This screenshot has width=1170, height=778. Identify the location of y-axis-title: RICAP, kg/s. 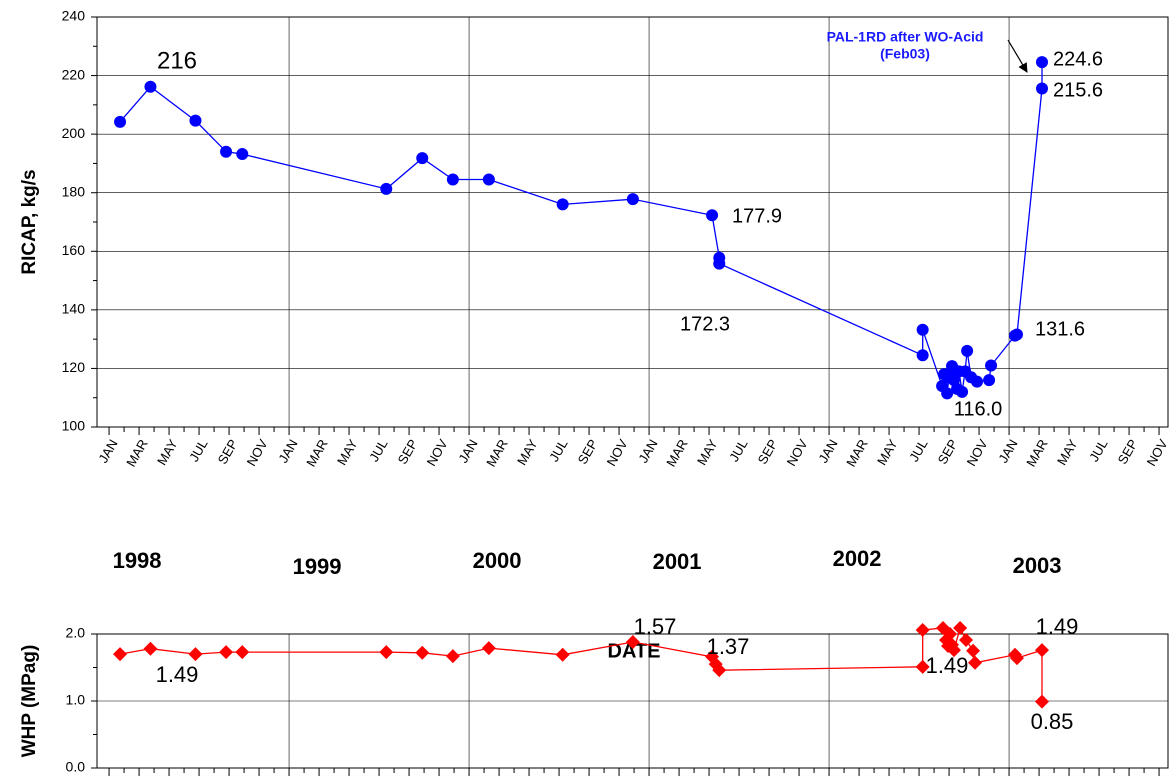
(29, 221).